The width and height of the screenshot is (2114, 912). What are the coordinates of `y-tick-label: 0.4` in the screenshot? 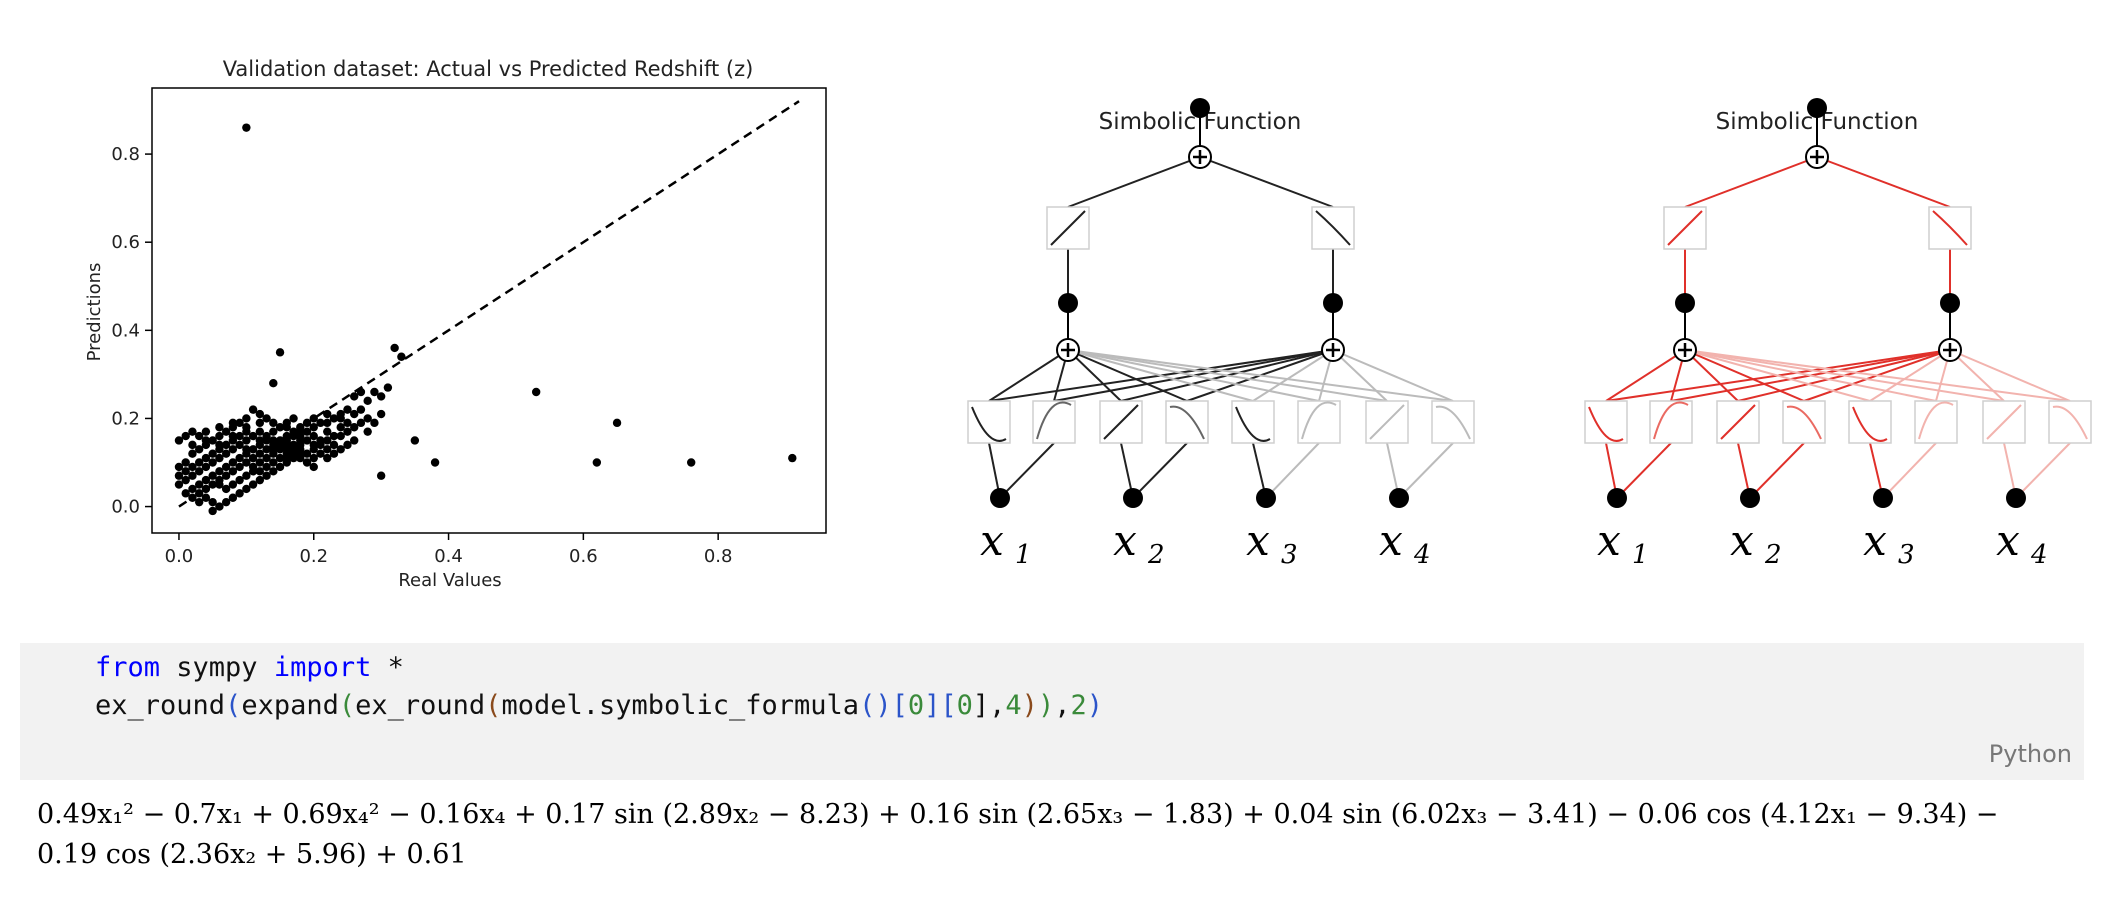 It's located at (125, 330).